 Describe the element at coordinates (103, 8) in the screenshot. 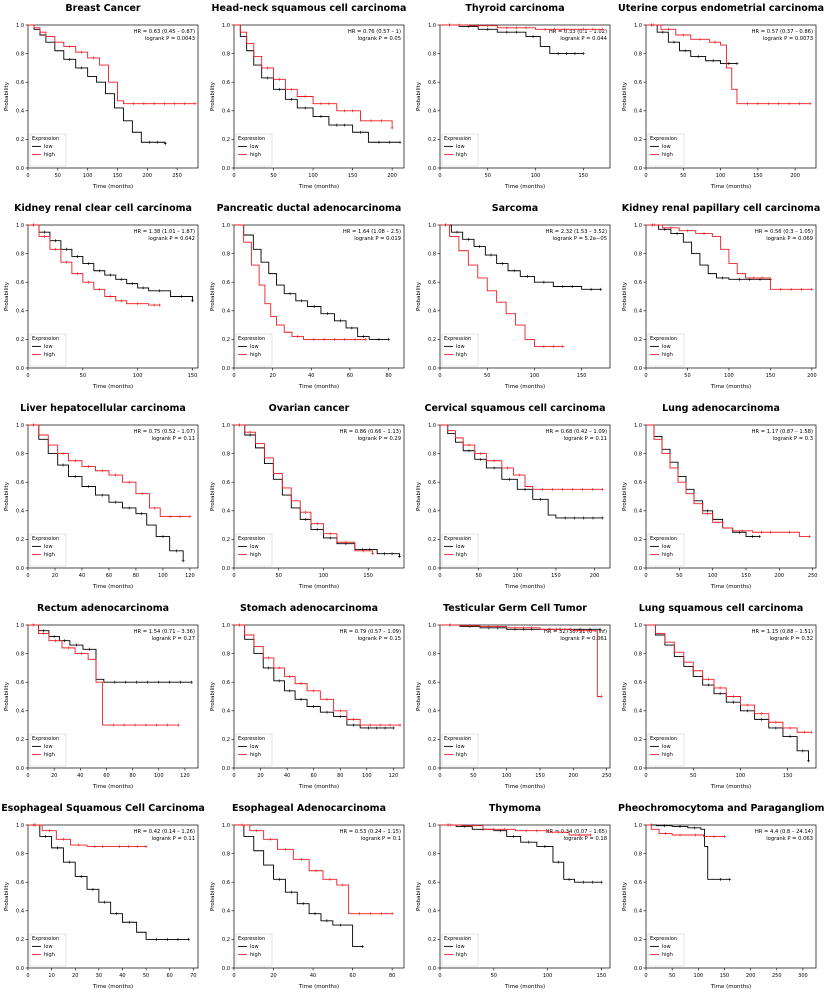

I see `chart-title: Breast Cancer` at that location.